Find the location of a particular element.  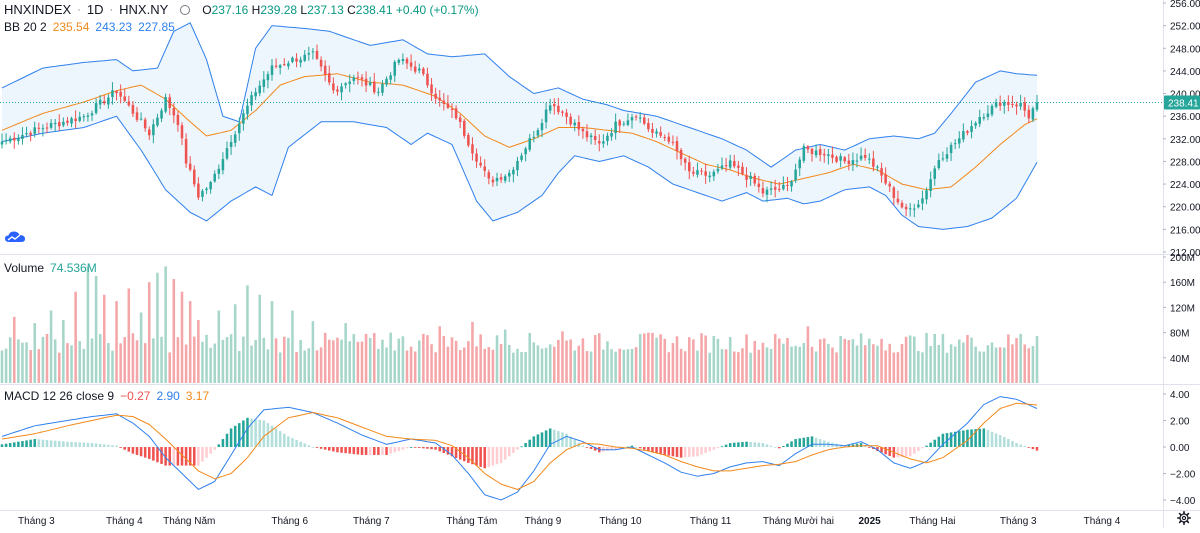

volume-legend: Volume 74.536M is located at coordinates (50, 268).